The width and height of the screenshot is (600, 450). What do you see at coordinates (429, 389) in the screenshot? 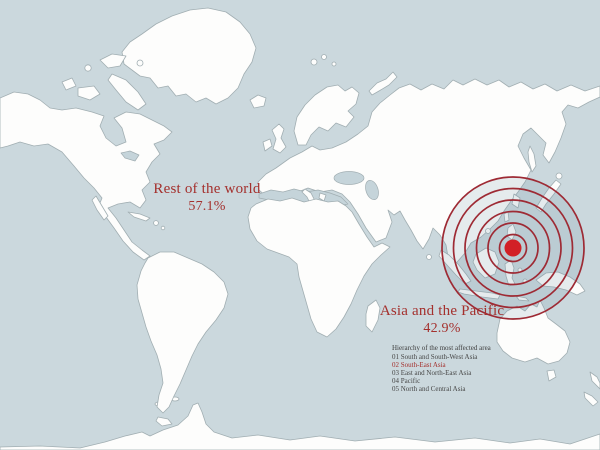
I see `legend-item-05: 05 North and Central Asia` at bounding box center [429, 389].